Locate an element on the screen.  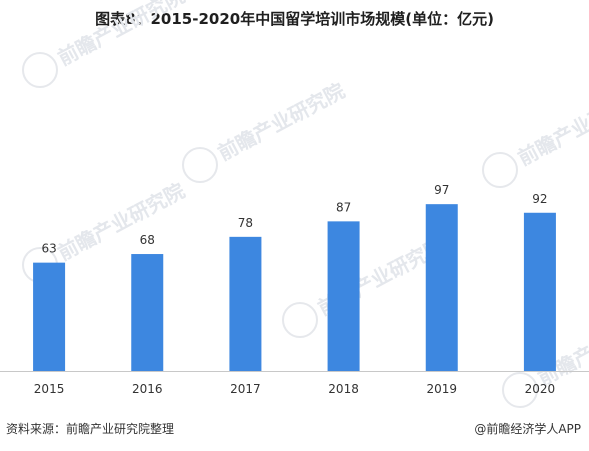
x-tick-label-2018: 2018 is located at coordinates (343, 389).